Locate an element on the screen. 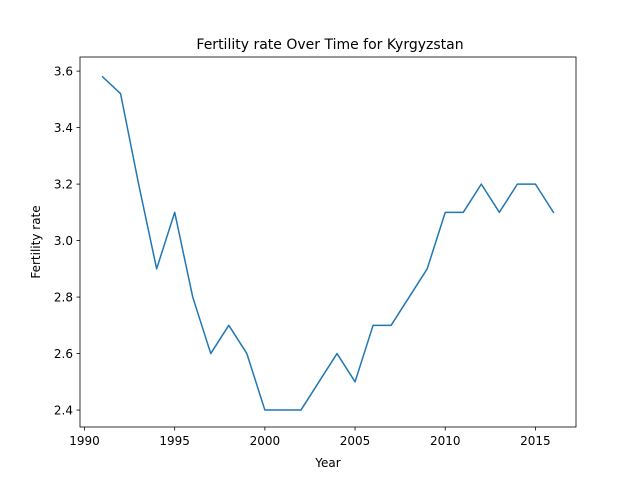  y-tick-label: 2.4 is located at coordinates (63, 410).